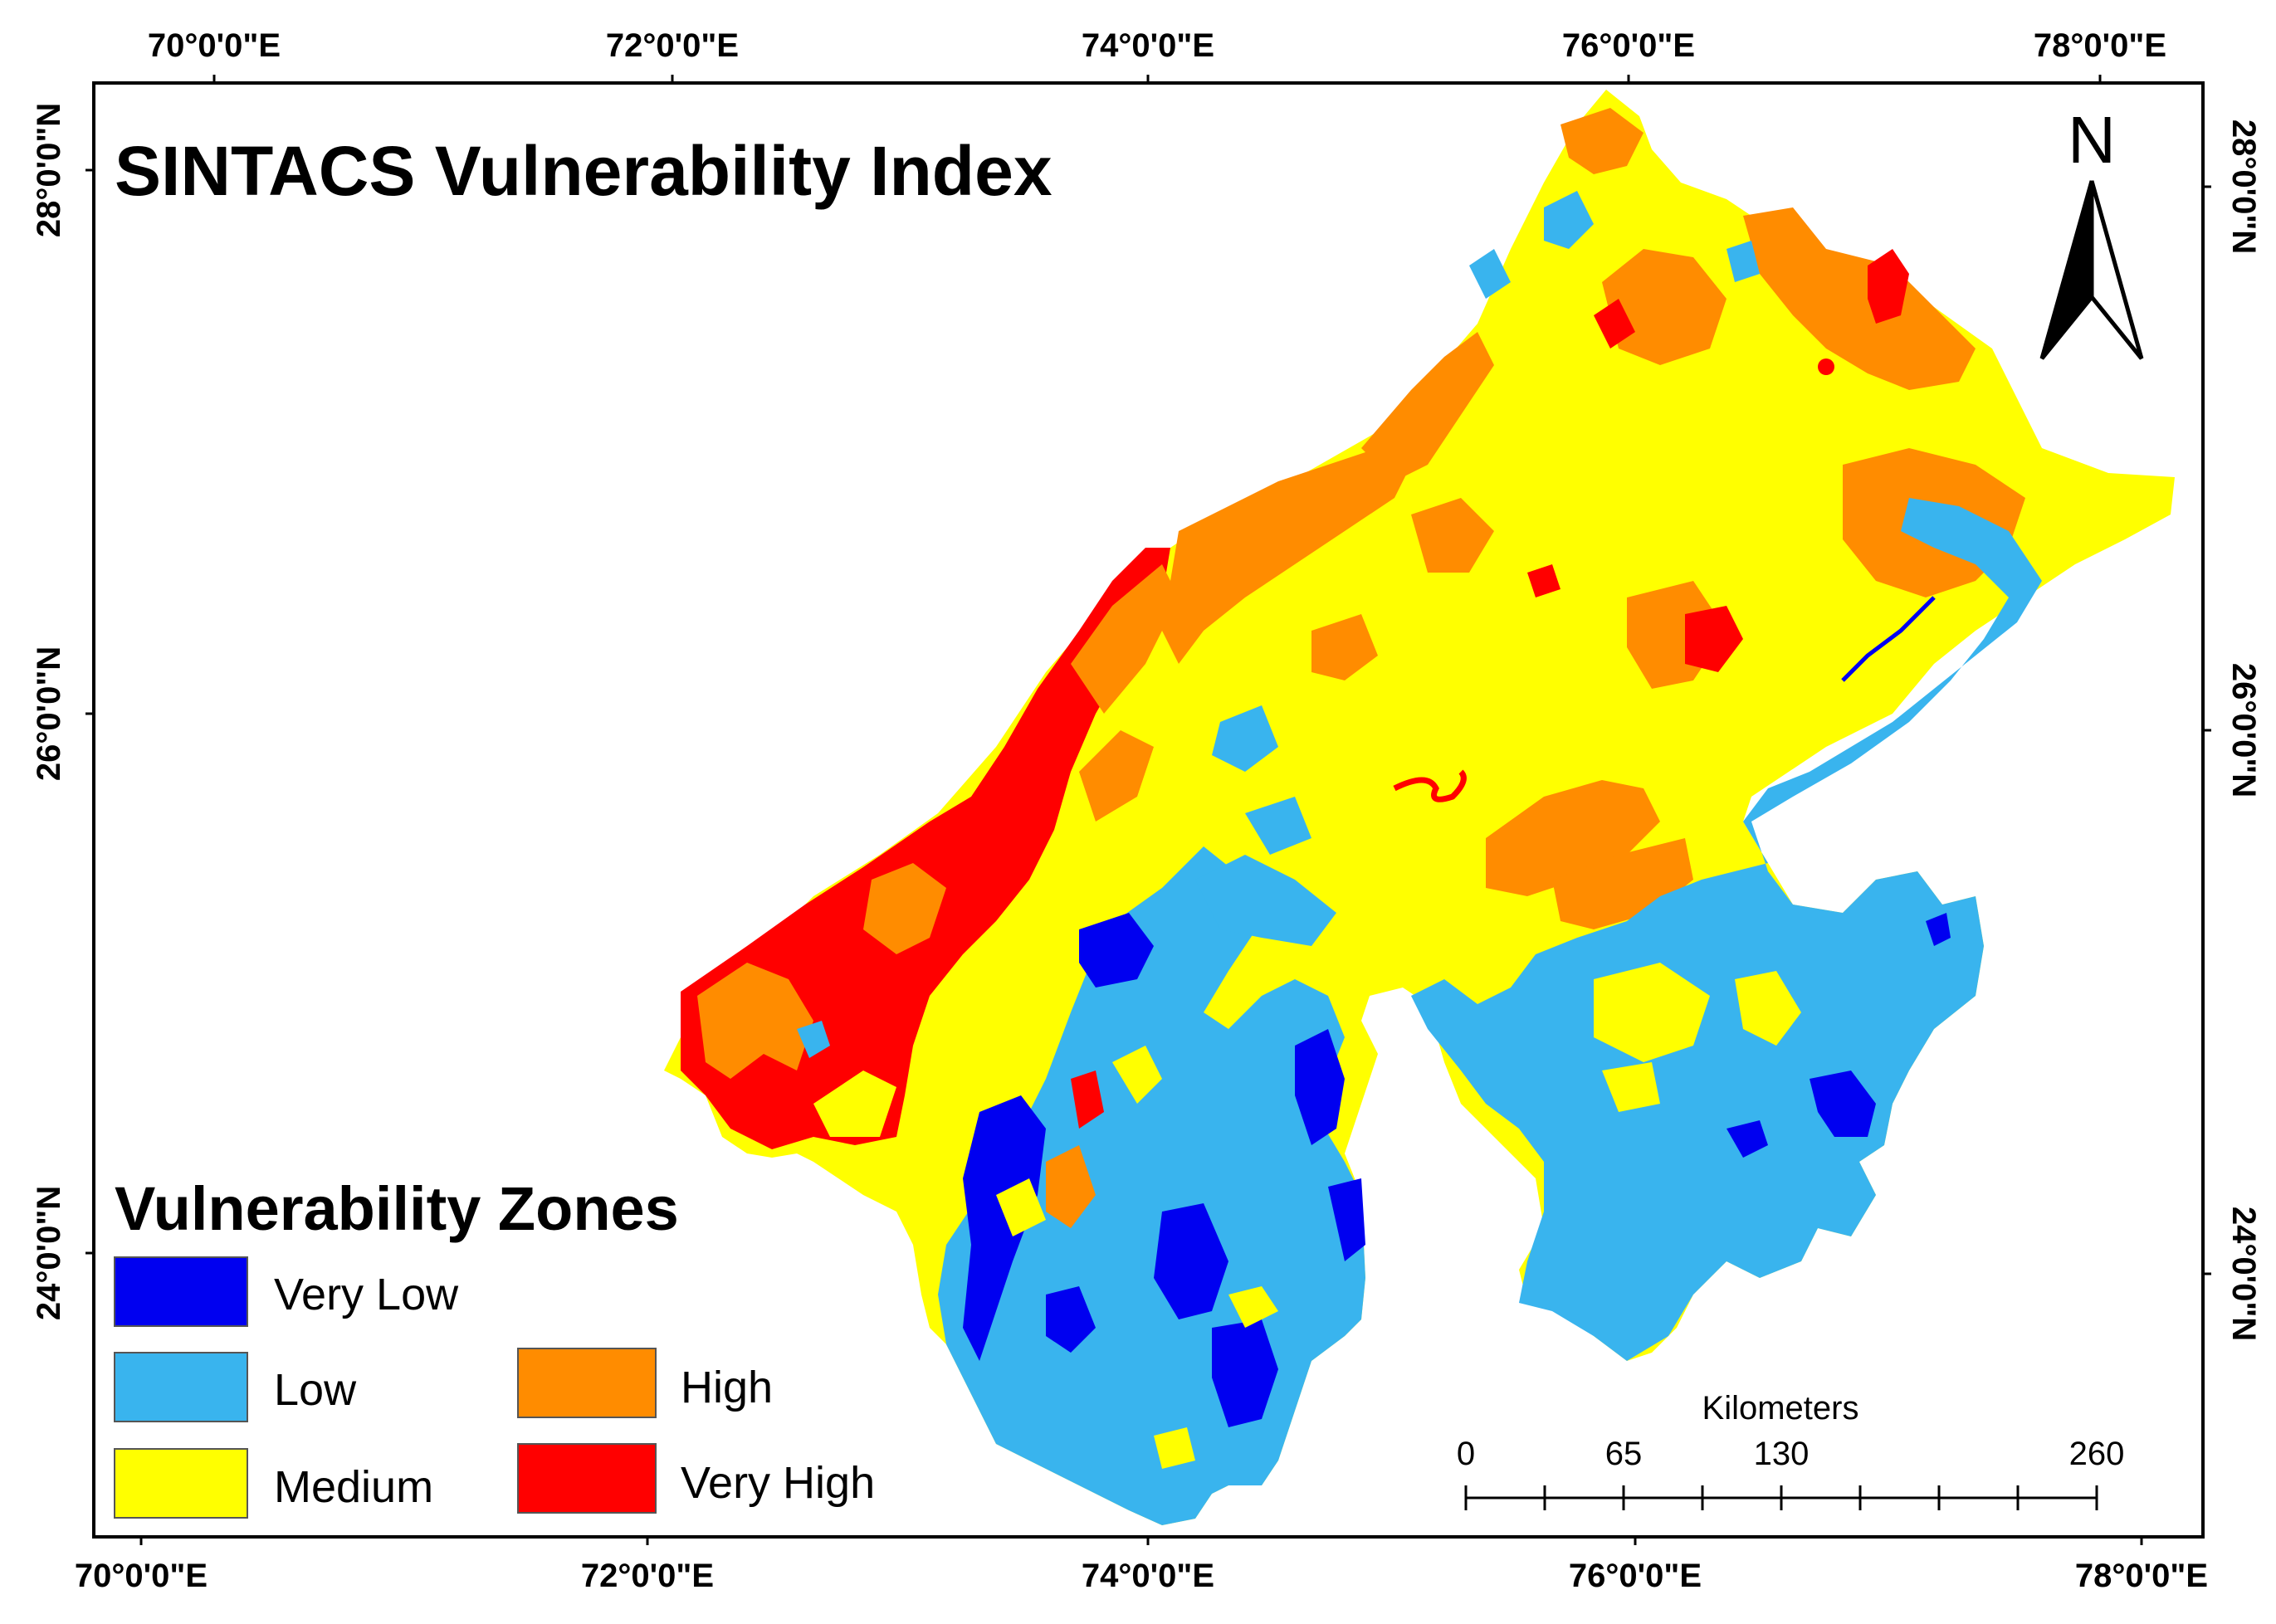 The image size is (2276, 1624). I want to click on graticule-label-top: 70°0'0"E, so click(214, 45).